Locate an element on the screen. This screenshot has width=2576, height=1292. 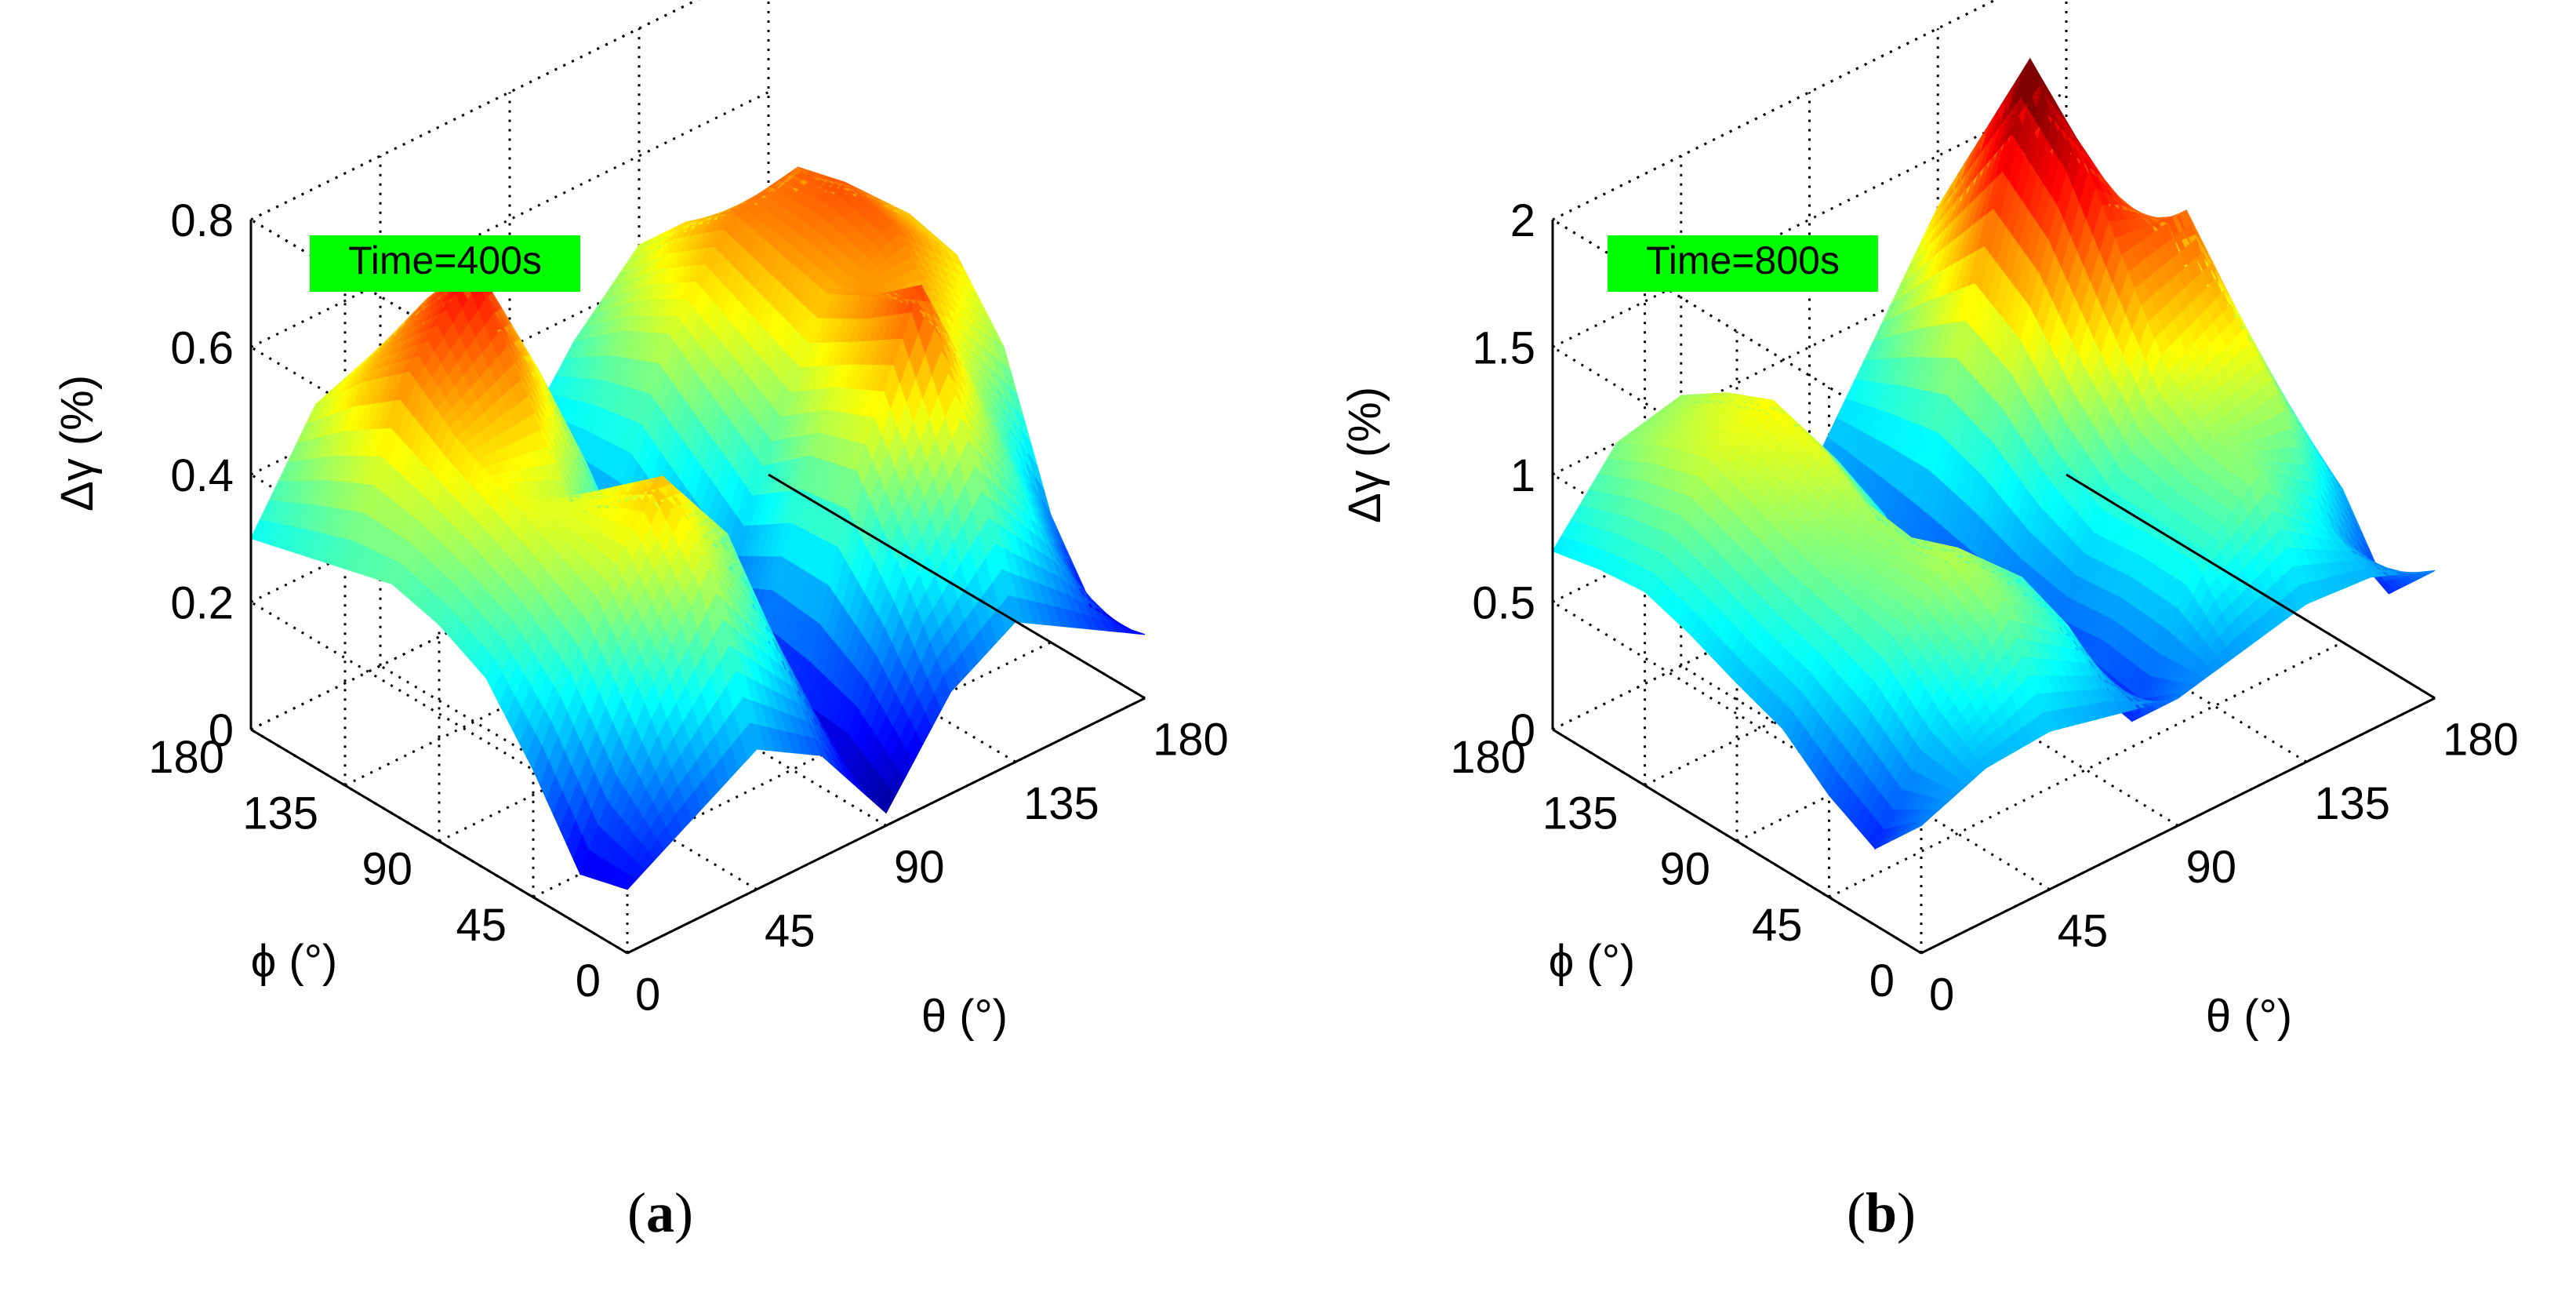
annotation-b: Time=800s is located at coordinates (1743, 263).